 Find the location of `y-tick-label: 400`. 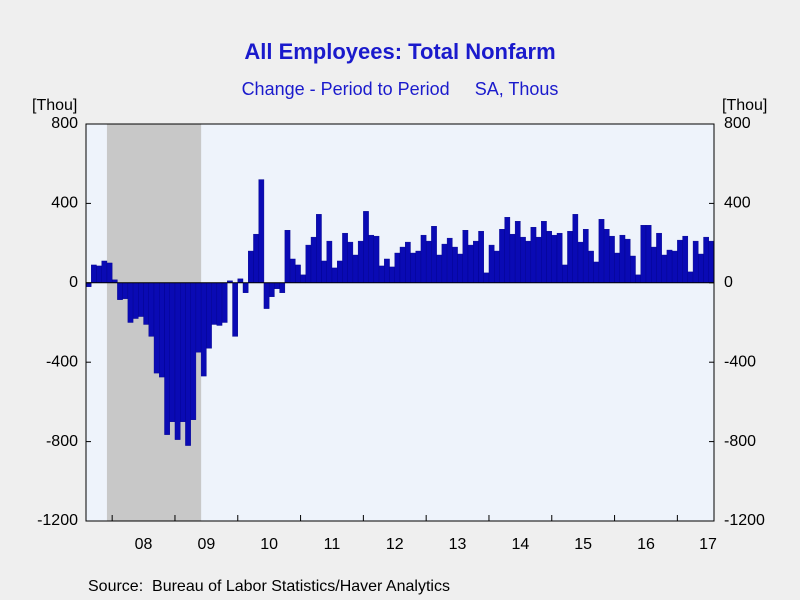

y-tick-label: 400 is located at coordinates (64, 203).